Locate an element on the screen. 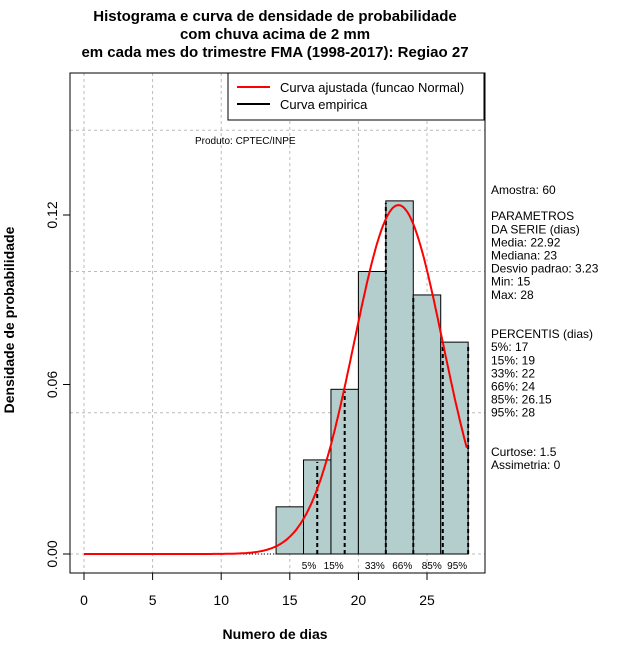  chart-title: com chuva acima de 2 mm is located at coordinates (275, 34).